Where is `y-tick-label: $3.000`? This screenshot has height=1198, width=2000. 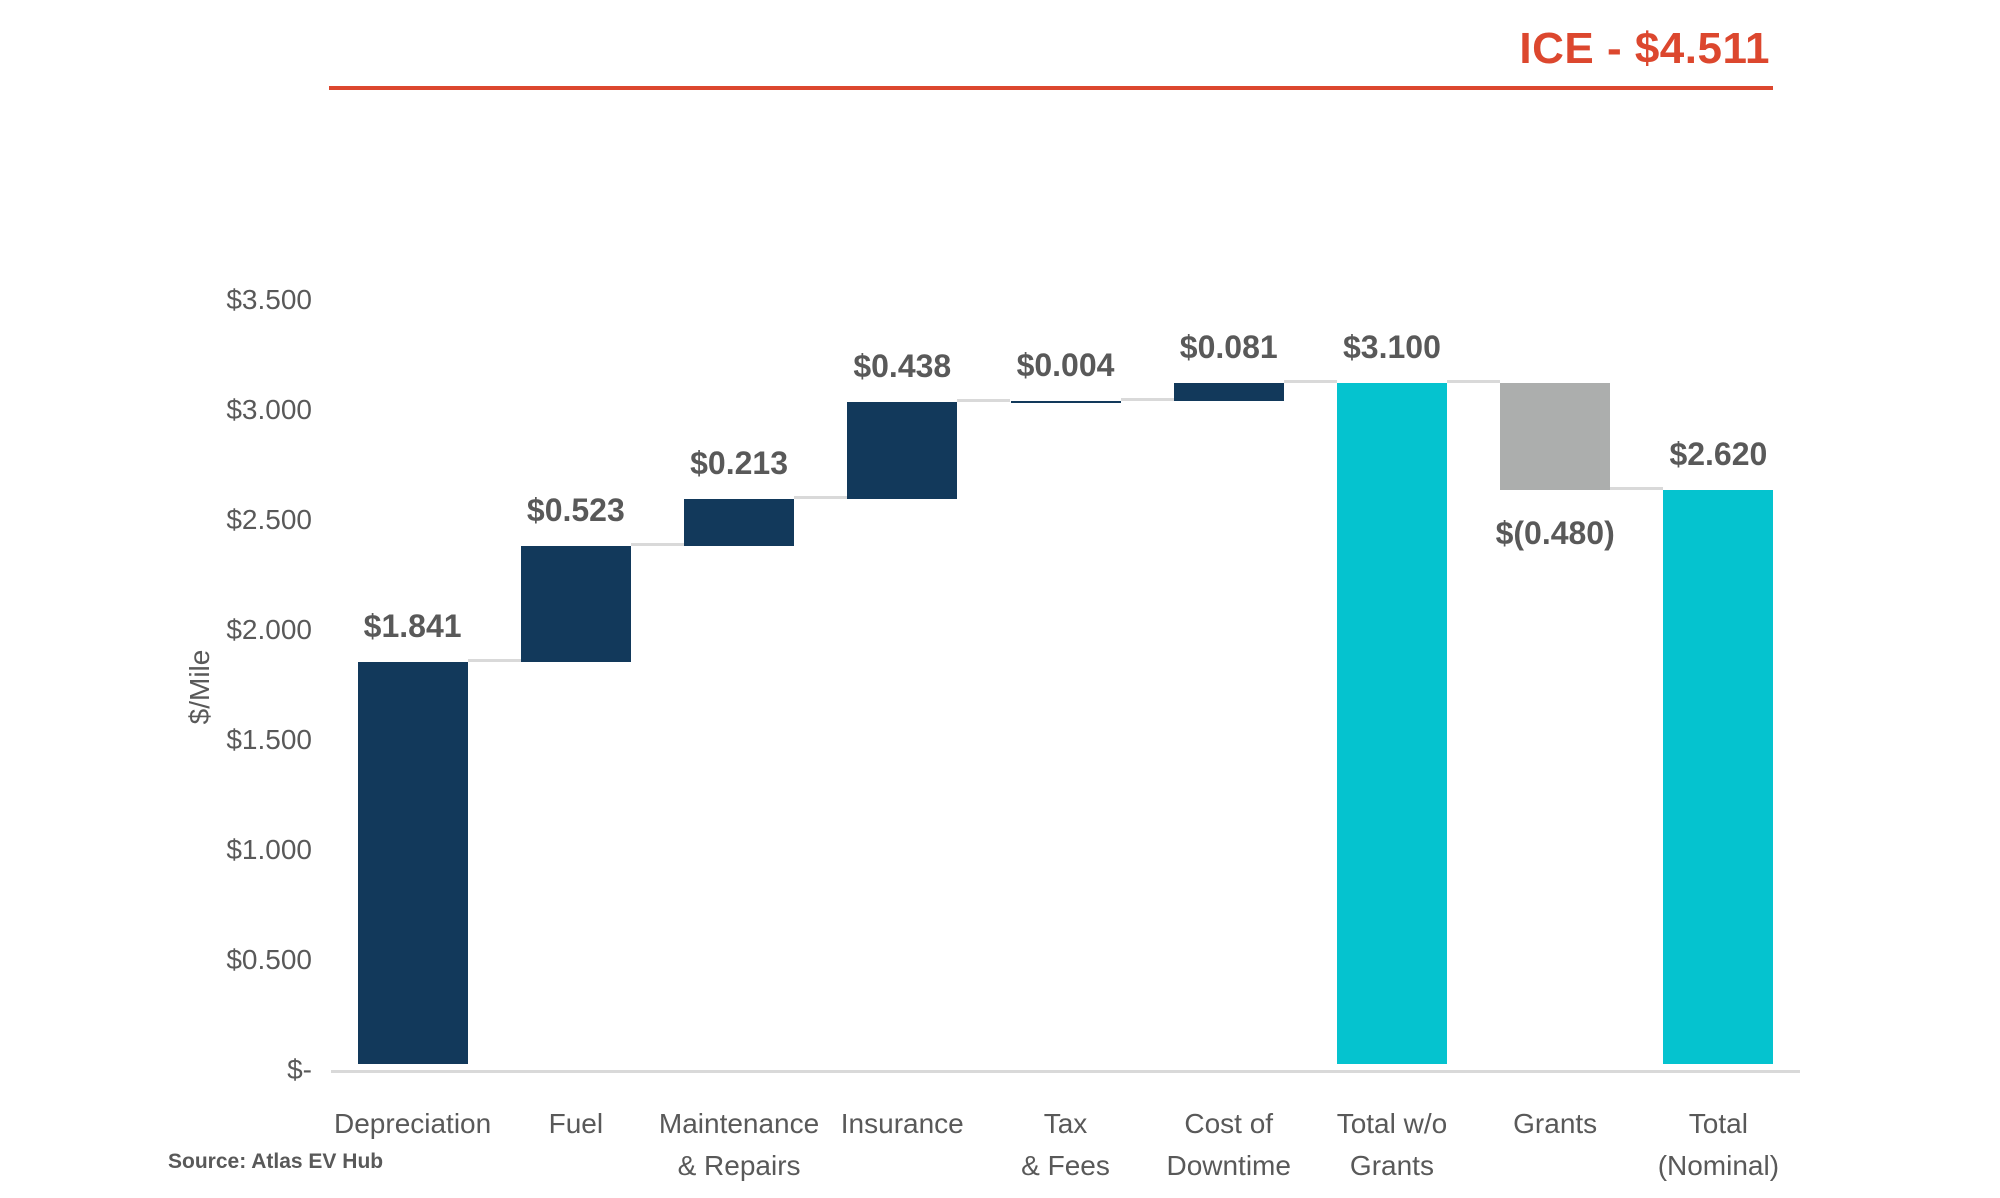 y-tick-label: $3.000 is located at coordinates (269, 409).